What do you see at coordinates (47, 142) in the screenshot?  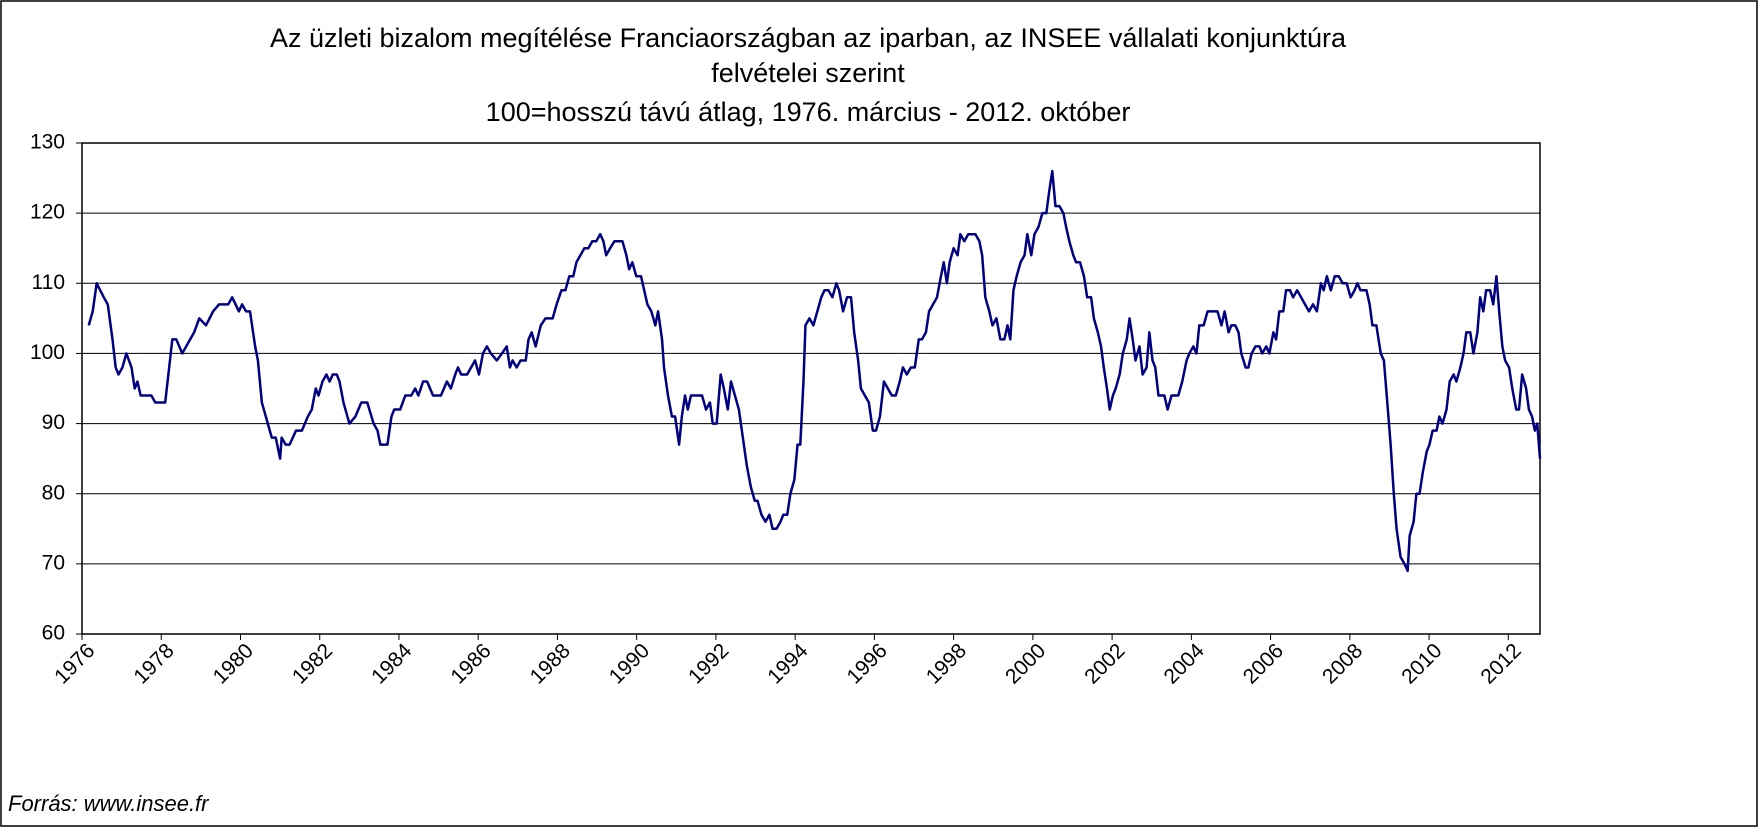 I see `y-tick-label: 130` at bounding box center [47, 142].